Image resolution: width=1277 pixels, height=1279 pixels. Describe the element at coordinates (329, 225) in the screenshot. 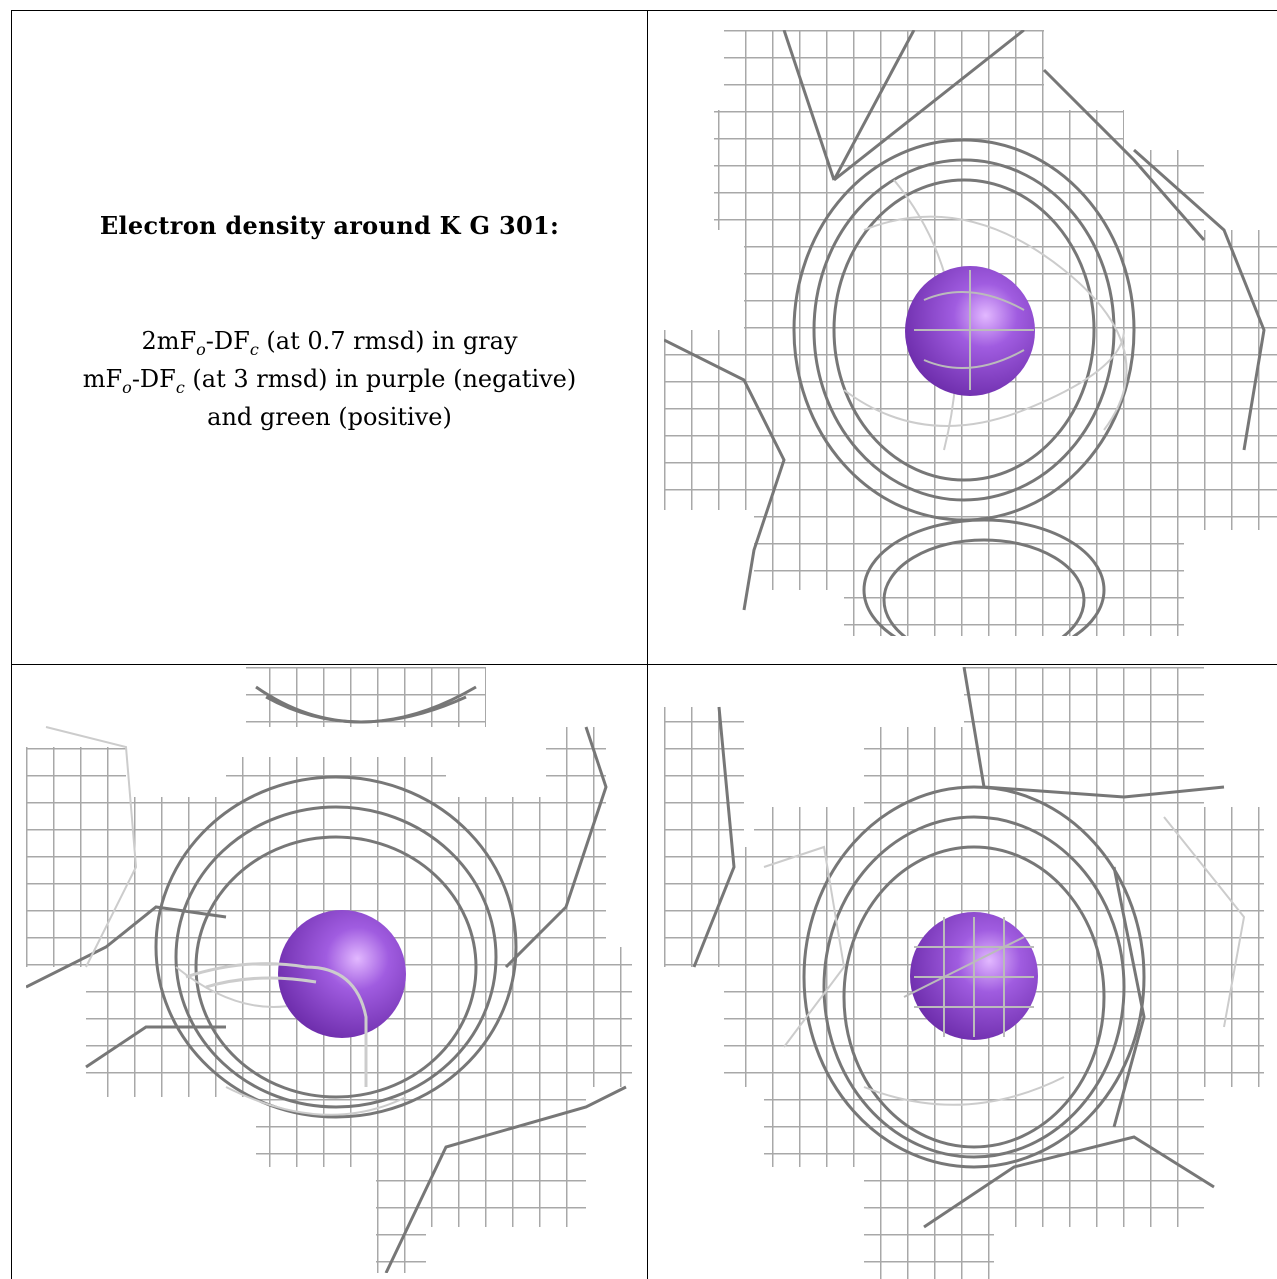

I see `caption-title: Electron density around K G 301:` at that location.